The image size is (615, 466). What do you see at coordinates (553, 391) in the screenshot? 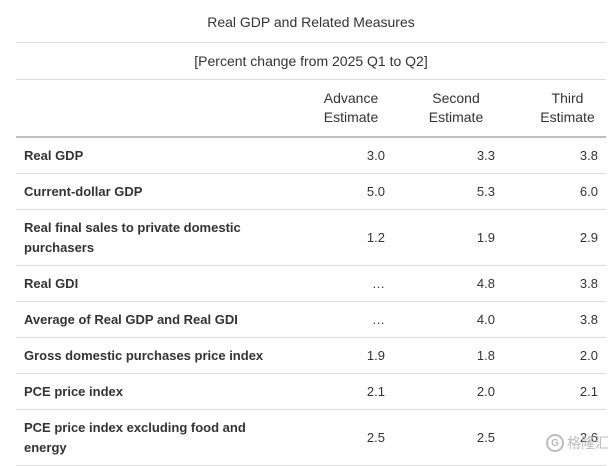
I see `third-value: 2.1` at bounding box center [553, 391].